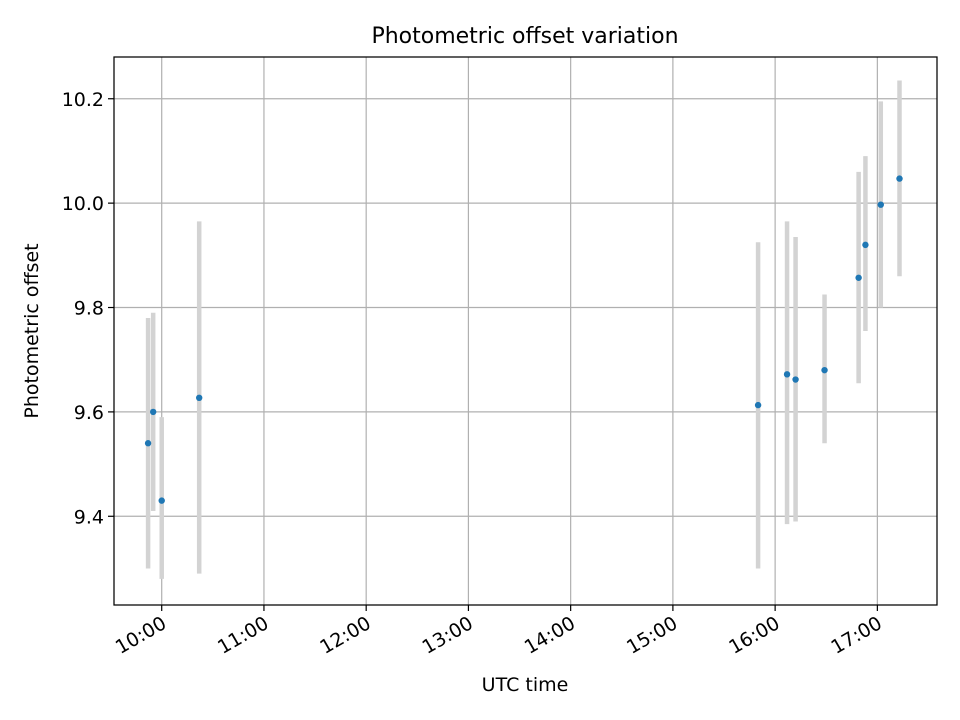 The width and height of the screenshot is (960, 720). I want to click on y-tick-label: 9.8, so click(89, 309).